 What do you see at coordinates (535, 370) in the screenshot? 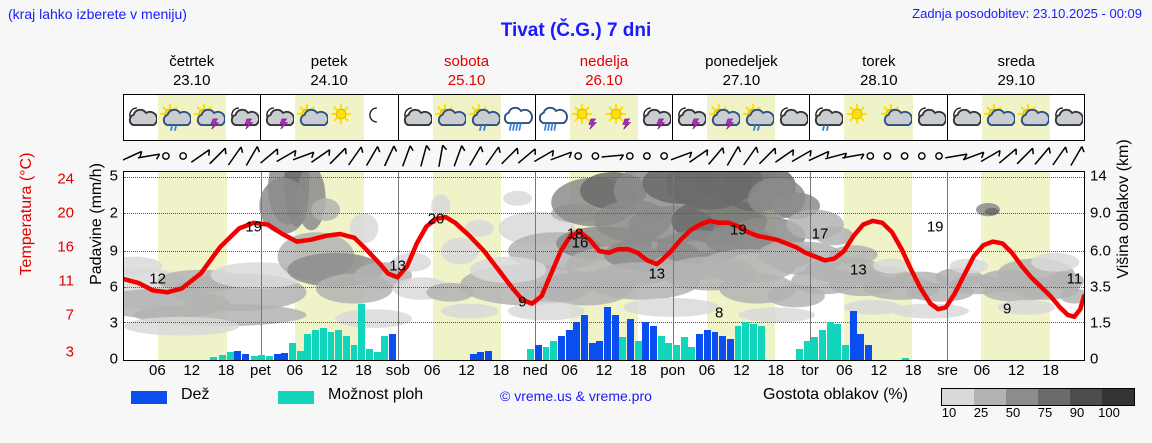
I see `x-axis-label: ned` at bounding box center [535, 370].